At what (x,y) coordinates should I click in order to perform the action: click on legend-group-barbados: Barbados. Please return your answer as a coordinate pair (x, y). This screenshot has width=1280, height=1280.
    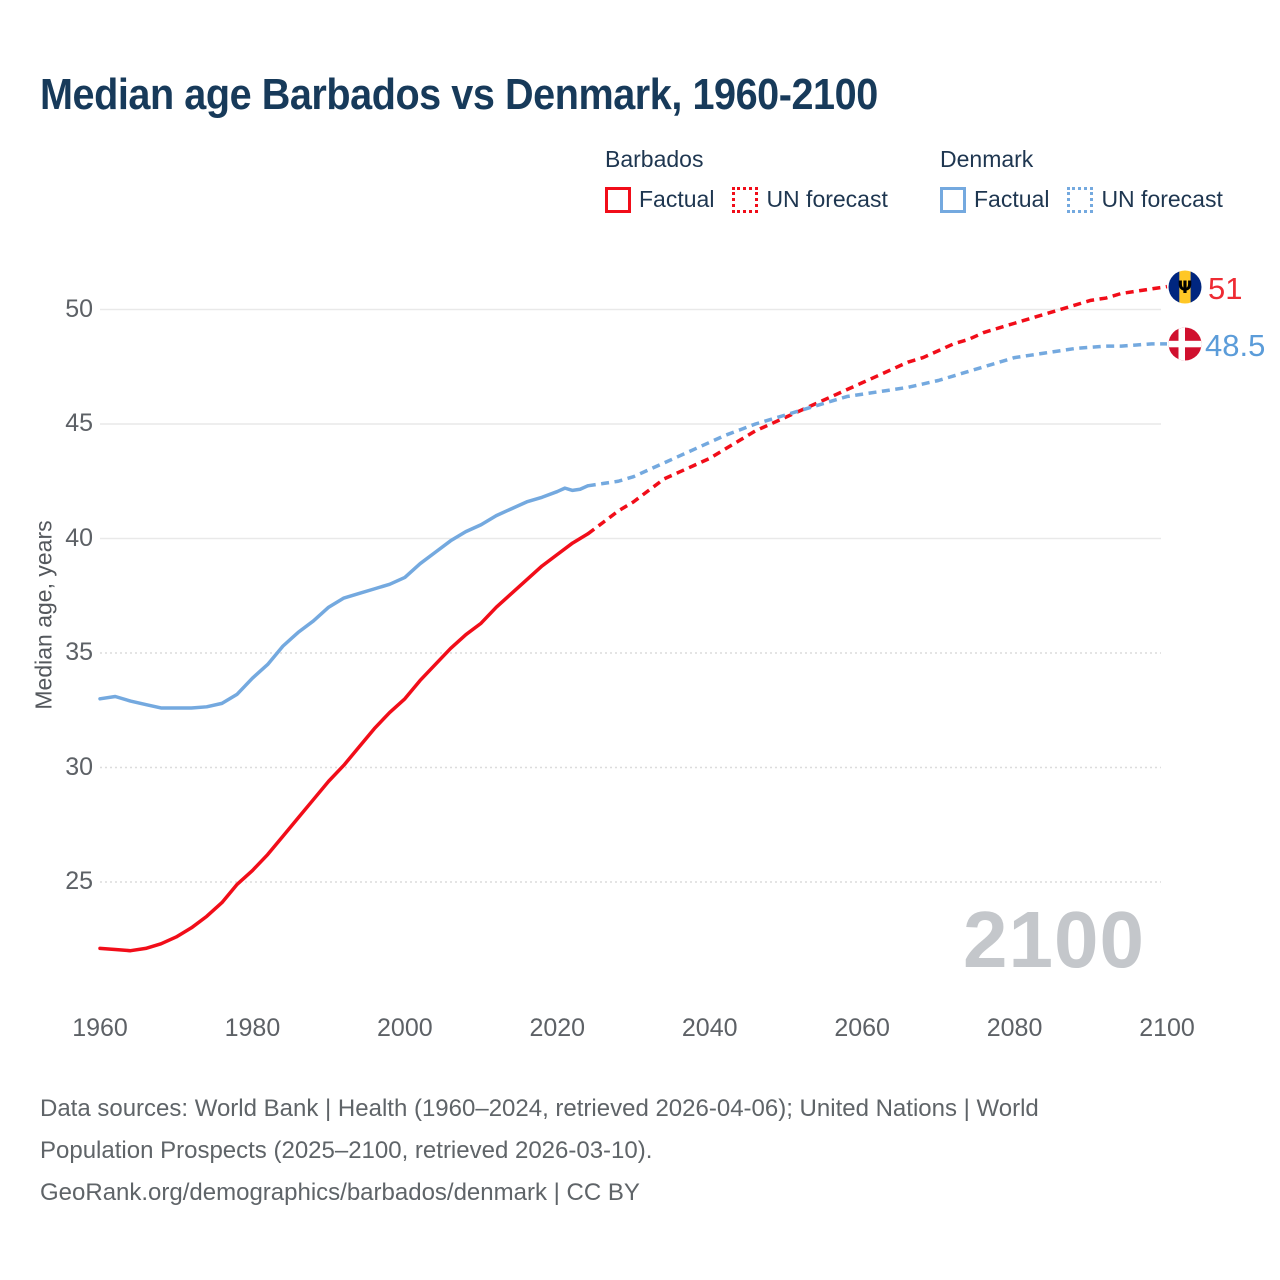
    Looking at the image, I should click on (654, 159).